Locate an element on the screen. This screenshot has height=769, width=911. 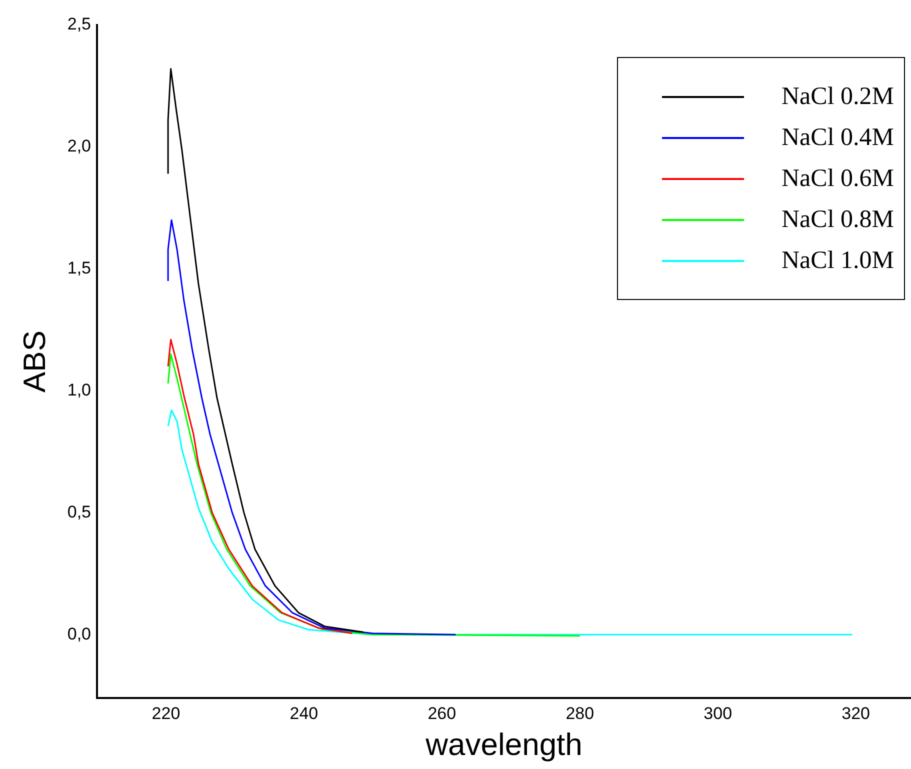
legend-label: NaCl 0.8M is located at coordinates (838, 220).